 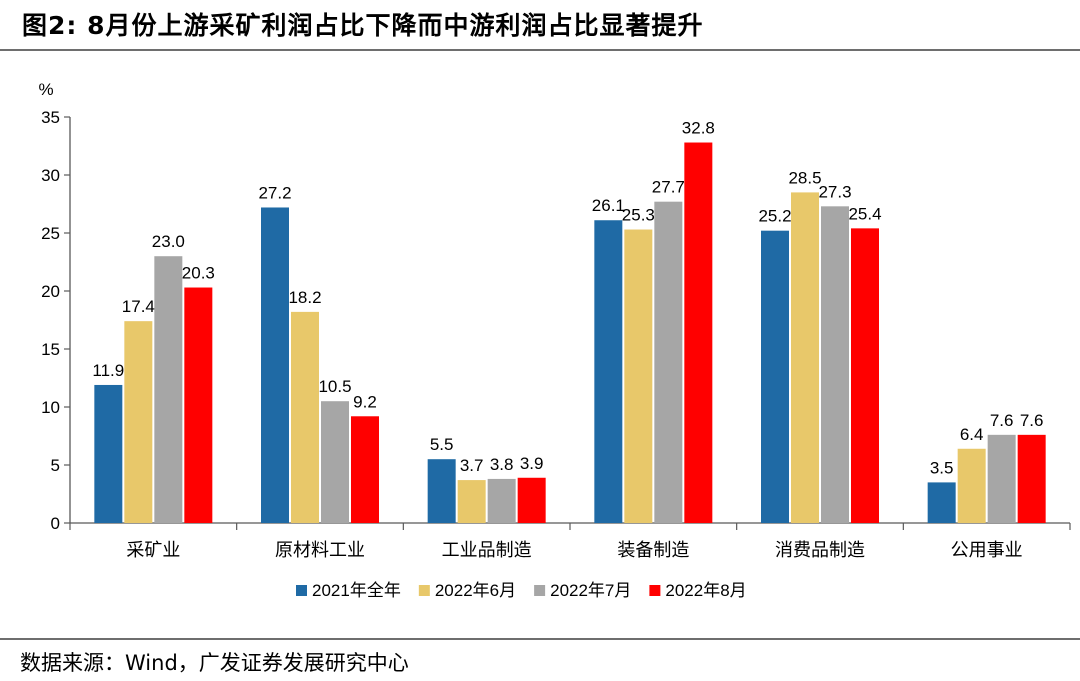 What do you see at coordinates (442, 444) in the screenshot?
I see `bar-value-label: 5.5` at bounding box center [442, 444].